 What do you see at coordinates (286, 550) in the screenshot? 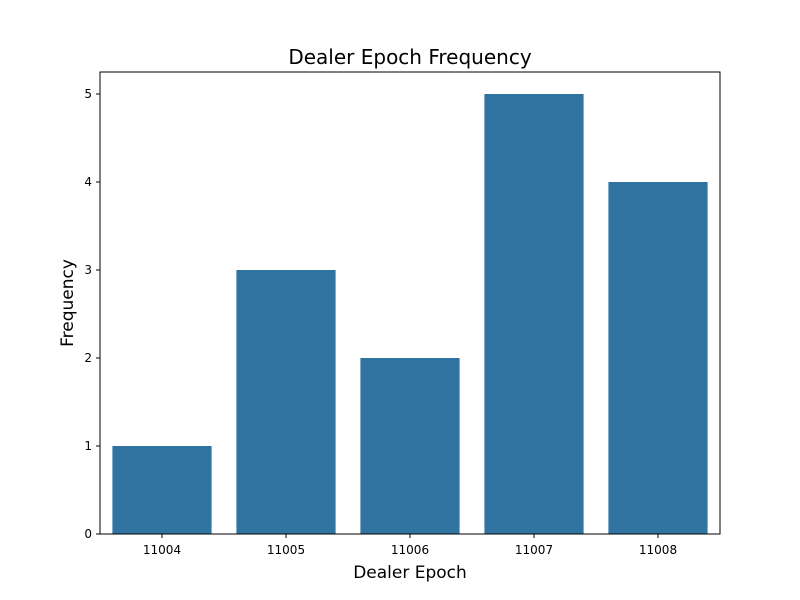
I see `x-tick-label: 11005` at bounding box center [286, 550].